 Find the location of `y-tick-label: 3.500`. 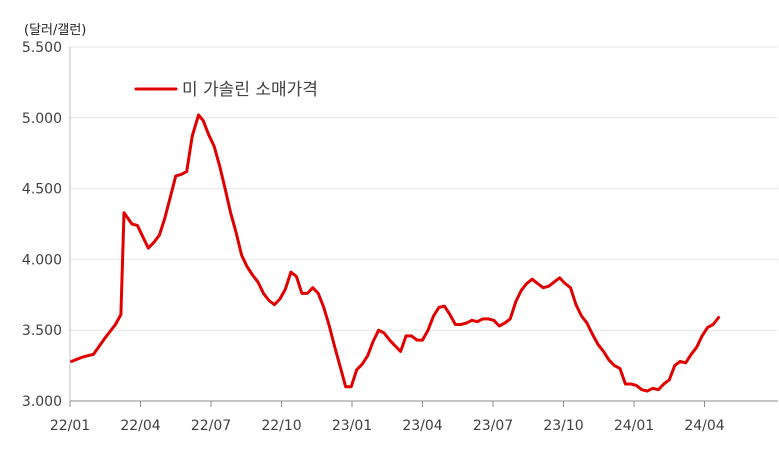

y-tick-label: 3.500 is located at coordinates (42, 331).